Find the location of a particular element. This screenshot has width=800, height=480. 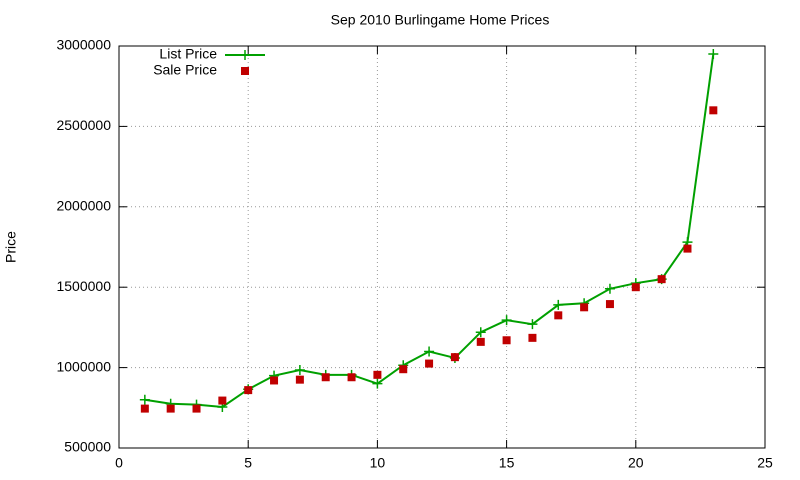

x-tick-label: 10 is located at coordinates (378, 463).